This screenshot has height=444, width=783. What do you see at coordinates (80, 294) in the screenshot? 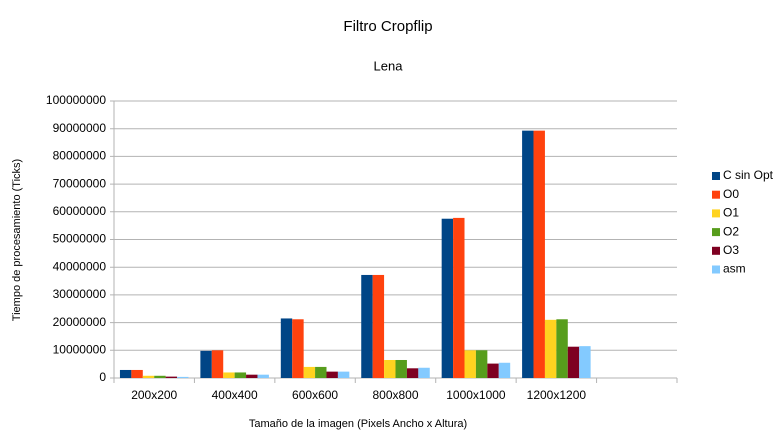
I see `y-tick-label: 30000000` at bounding box center [80, 294].